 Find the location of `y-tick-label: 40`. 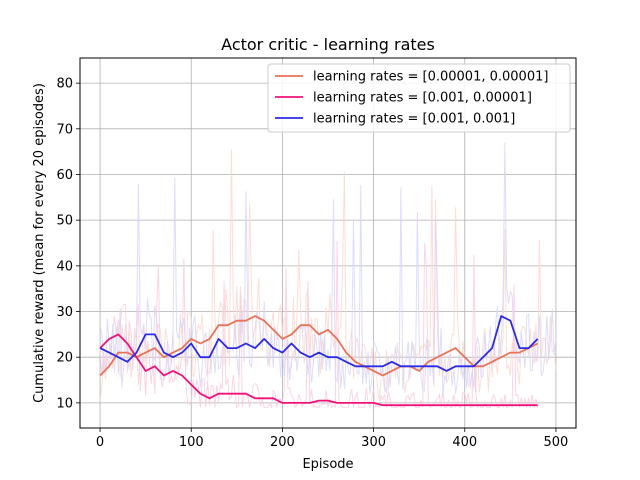

y-tick-label: 40 is located at coordinates (64, 266).